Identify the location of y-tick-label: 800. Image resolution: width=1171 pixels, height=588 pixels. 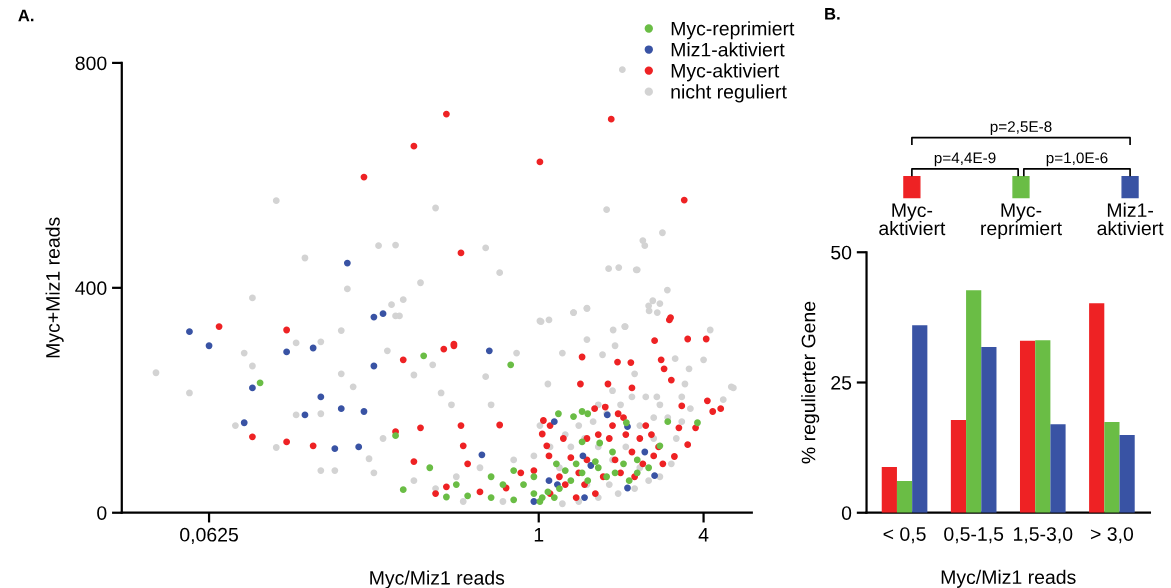
(91, 63).